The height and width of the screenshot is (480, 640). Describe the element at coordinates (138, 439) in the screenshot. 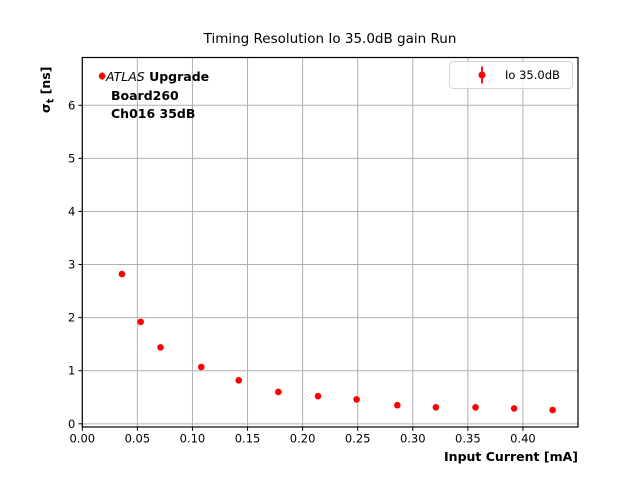

I see `x-tick-label: 0.05` at that location.